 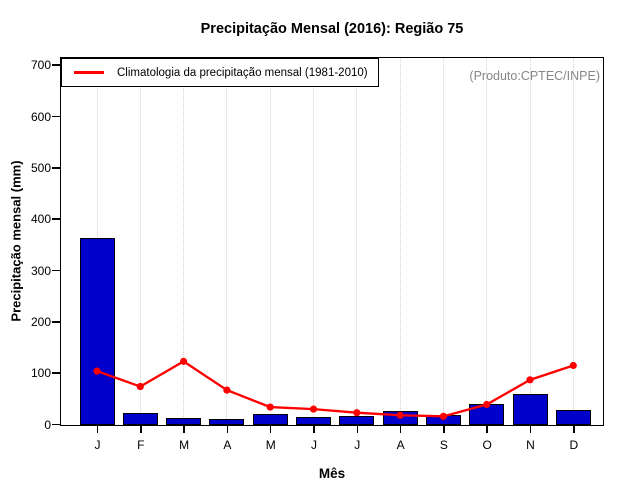 I want to click on y-tick-label-300: 300, so click(x=40, y=270).